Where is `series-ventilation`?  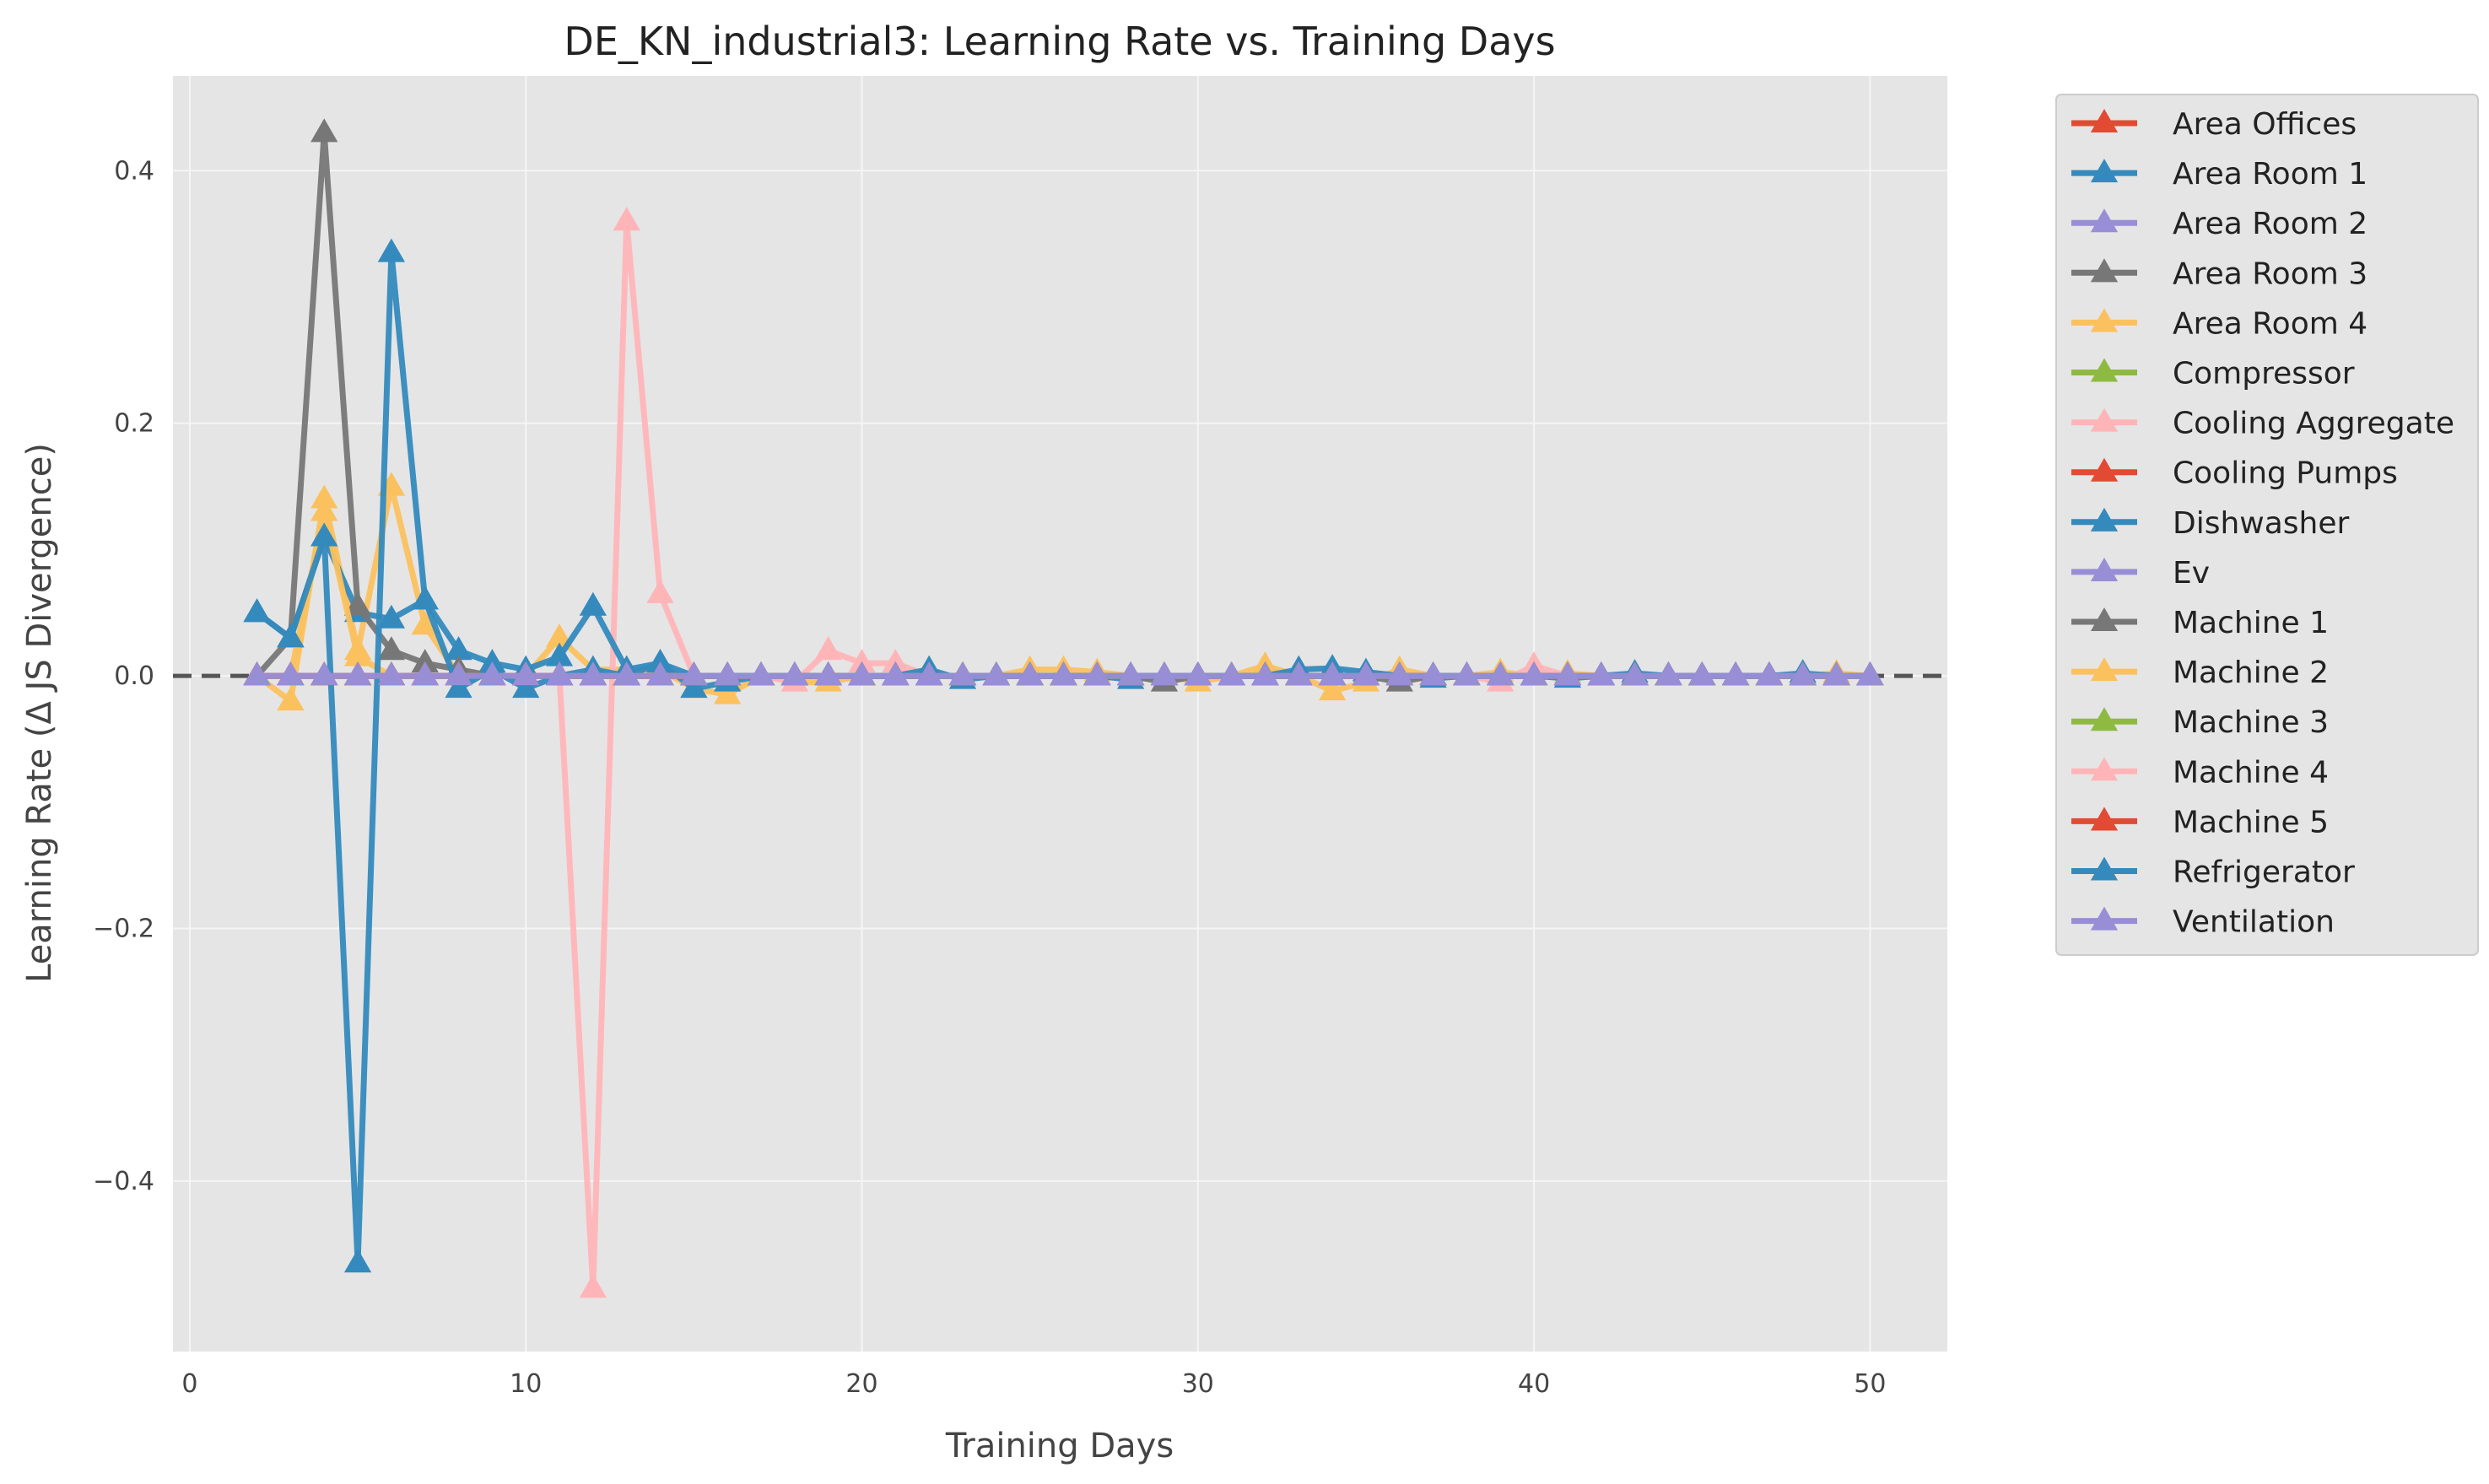 series-ventilation is located at coordinates (1063, 673).